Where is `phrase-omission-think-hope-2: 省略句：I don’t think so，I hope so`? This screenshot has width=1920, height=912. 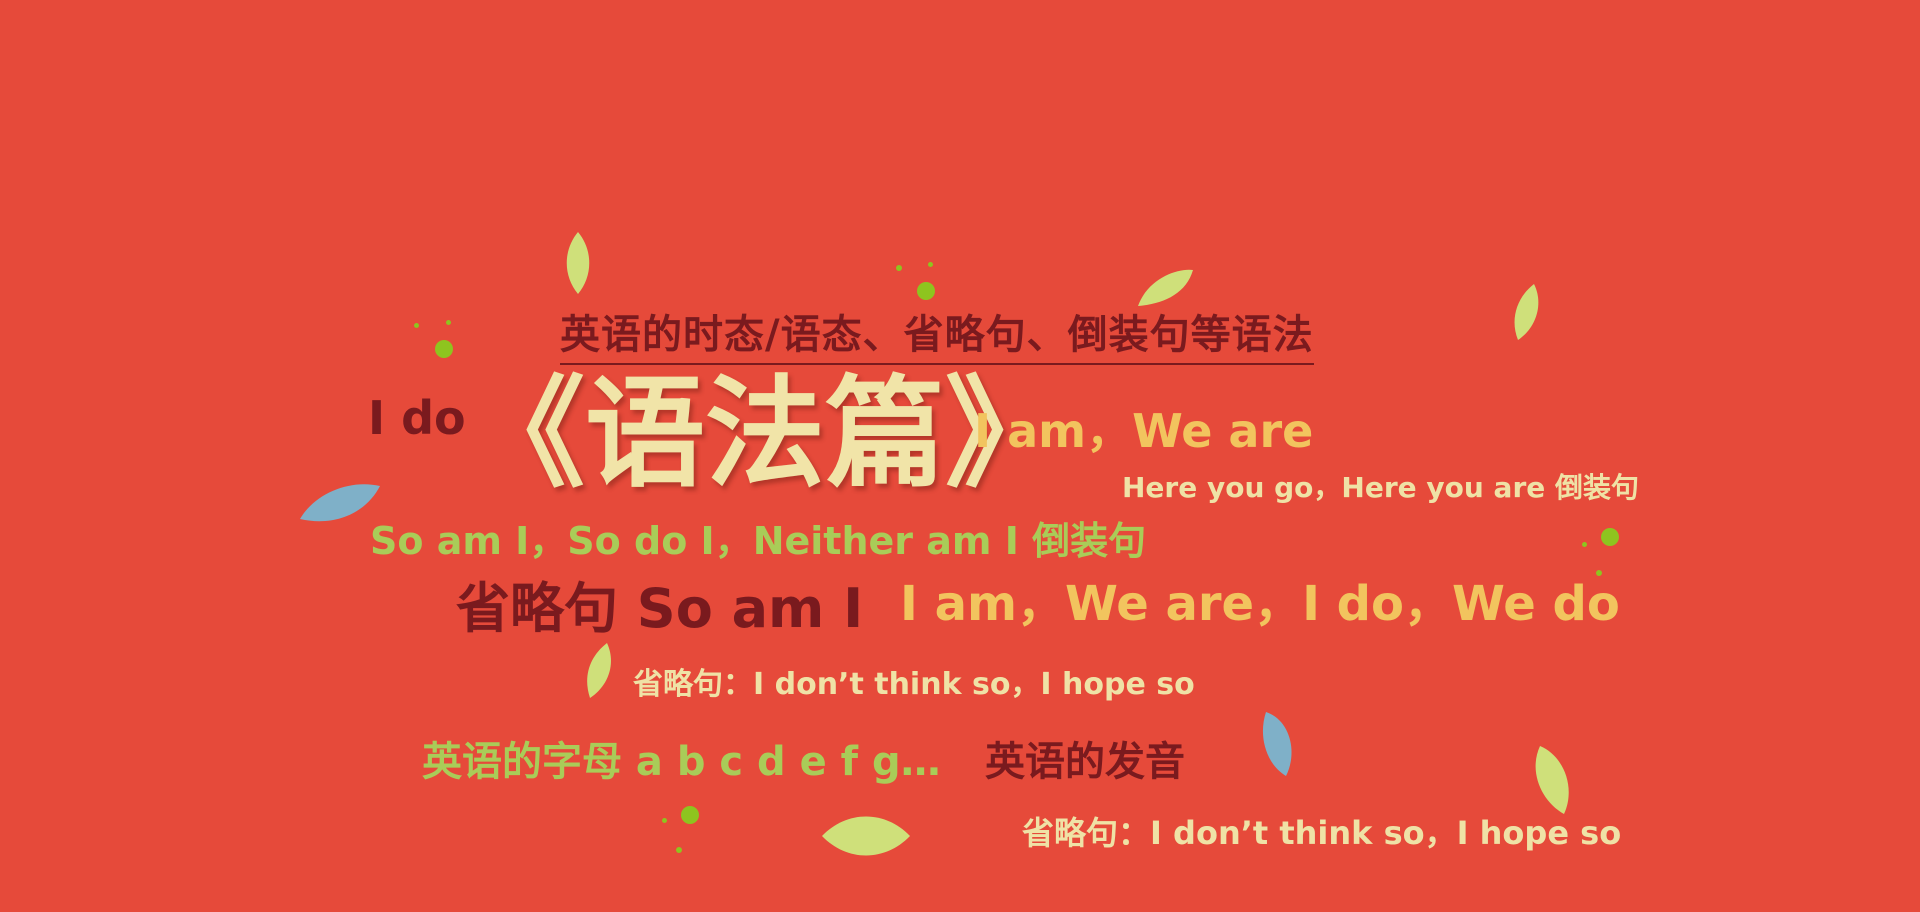
phrase-omission-think-hope-2: 省略句：I don’t think so，I hope so is located at coordinates (1322, 833).